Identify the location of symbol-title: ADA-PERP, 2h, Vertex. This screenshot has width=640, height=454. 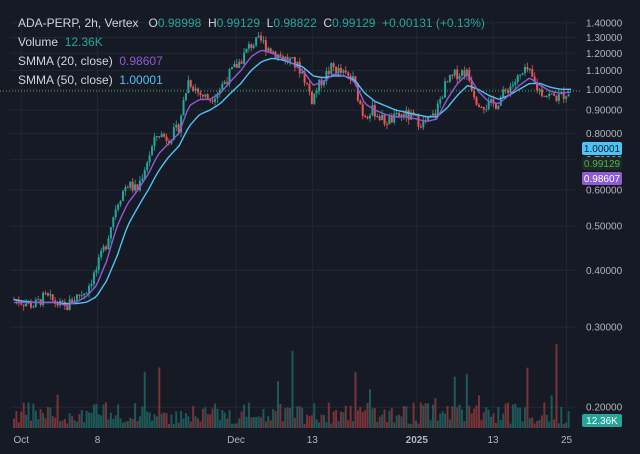
(78, 23).